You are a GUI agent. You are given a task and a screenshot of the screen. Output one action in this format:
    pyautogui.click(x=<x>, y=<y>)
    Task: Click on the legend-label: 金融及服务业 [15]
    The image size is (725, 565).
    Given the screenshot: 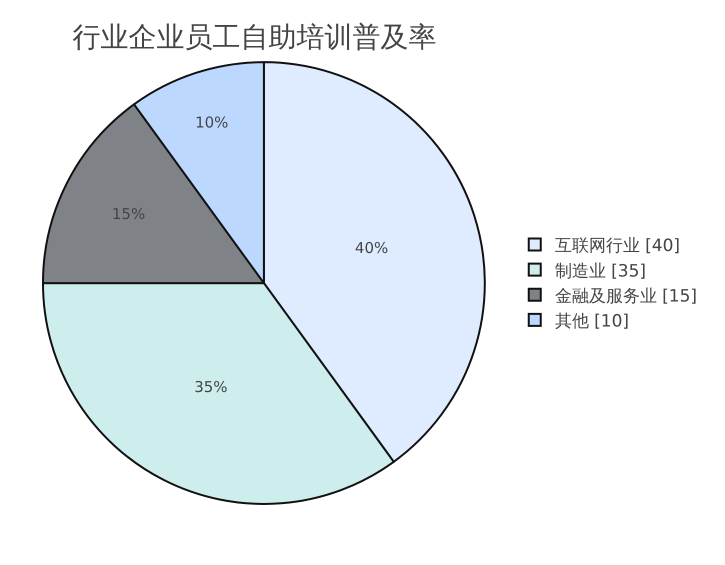 What is the action you would take?
    pyautogui.click(x=626, y=296)
    